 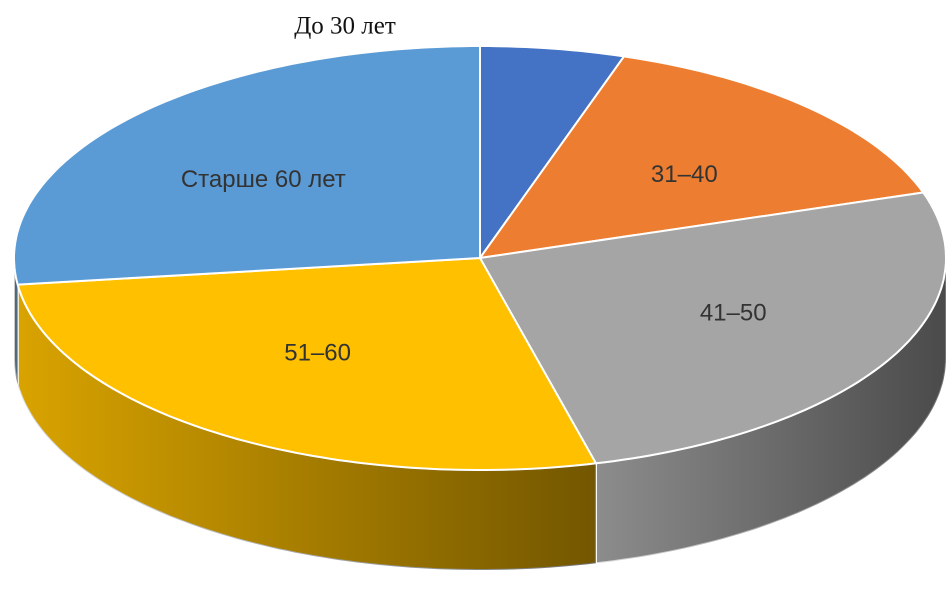 I want to click on slice-label: 41–50, so click(x=733, y=313).